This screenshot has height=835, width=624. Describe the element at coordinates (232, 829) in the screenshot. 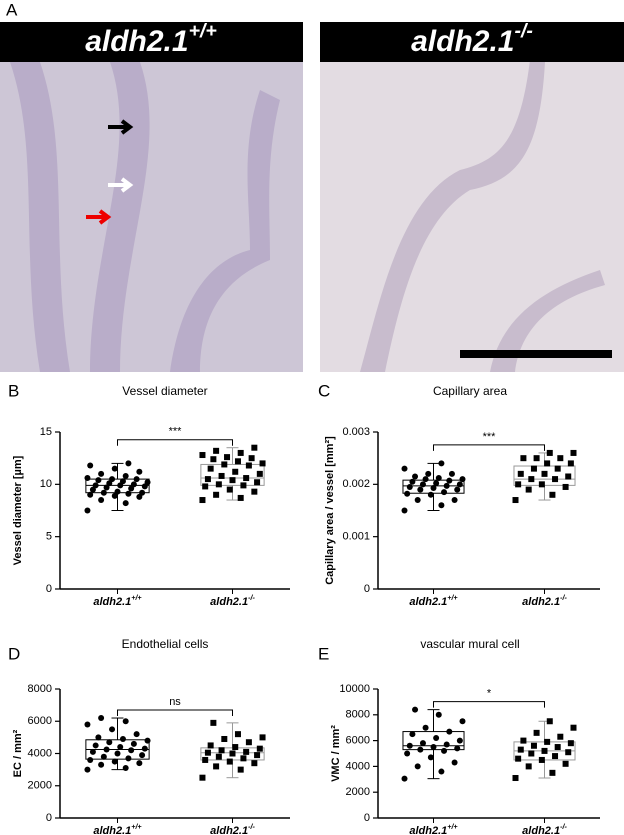

I see `x-tick-label: aldh2.1-/-` at that location.